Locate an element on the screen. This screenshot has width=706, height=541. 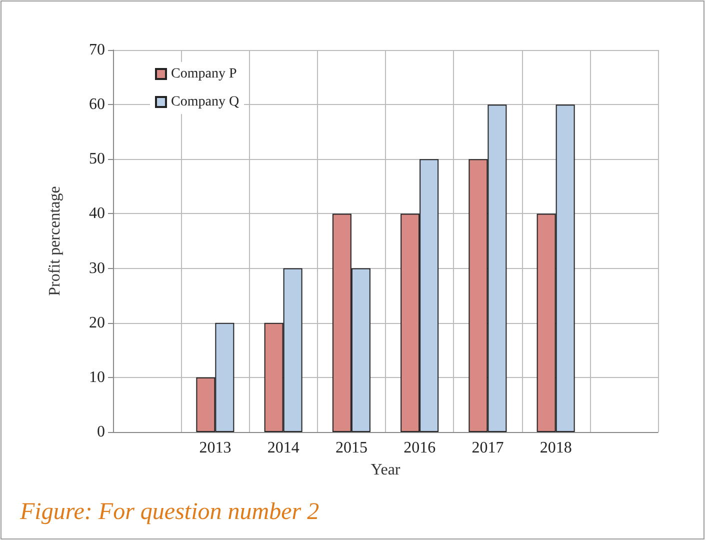
y-tick-label: 30 is located at coordinates (97, 268).